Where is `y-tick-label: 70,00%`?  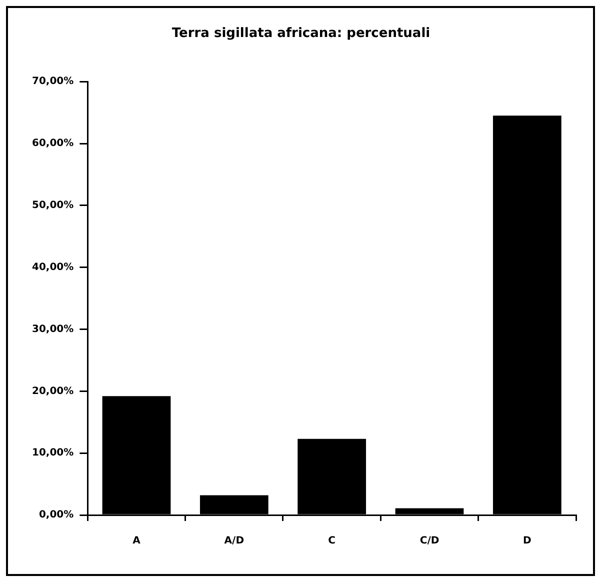
y-tick-label: 70,00% is located at coordinates (53, 82).